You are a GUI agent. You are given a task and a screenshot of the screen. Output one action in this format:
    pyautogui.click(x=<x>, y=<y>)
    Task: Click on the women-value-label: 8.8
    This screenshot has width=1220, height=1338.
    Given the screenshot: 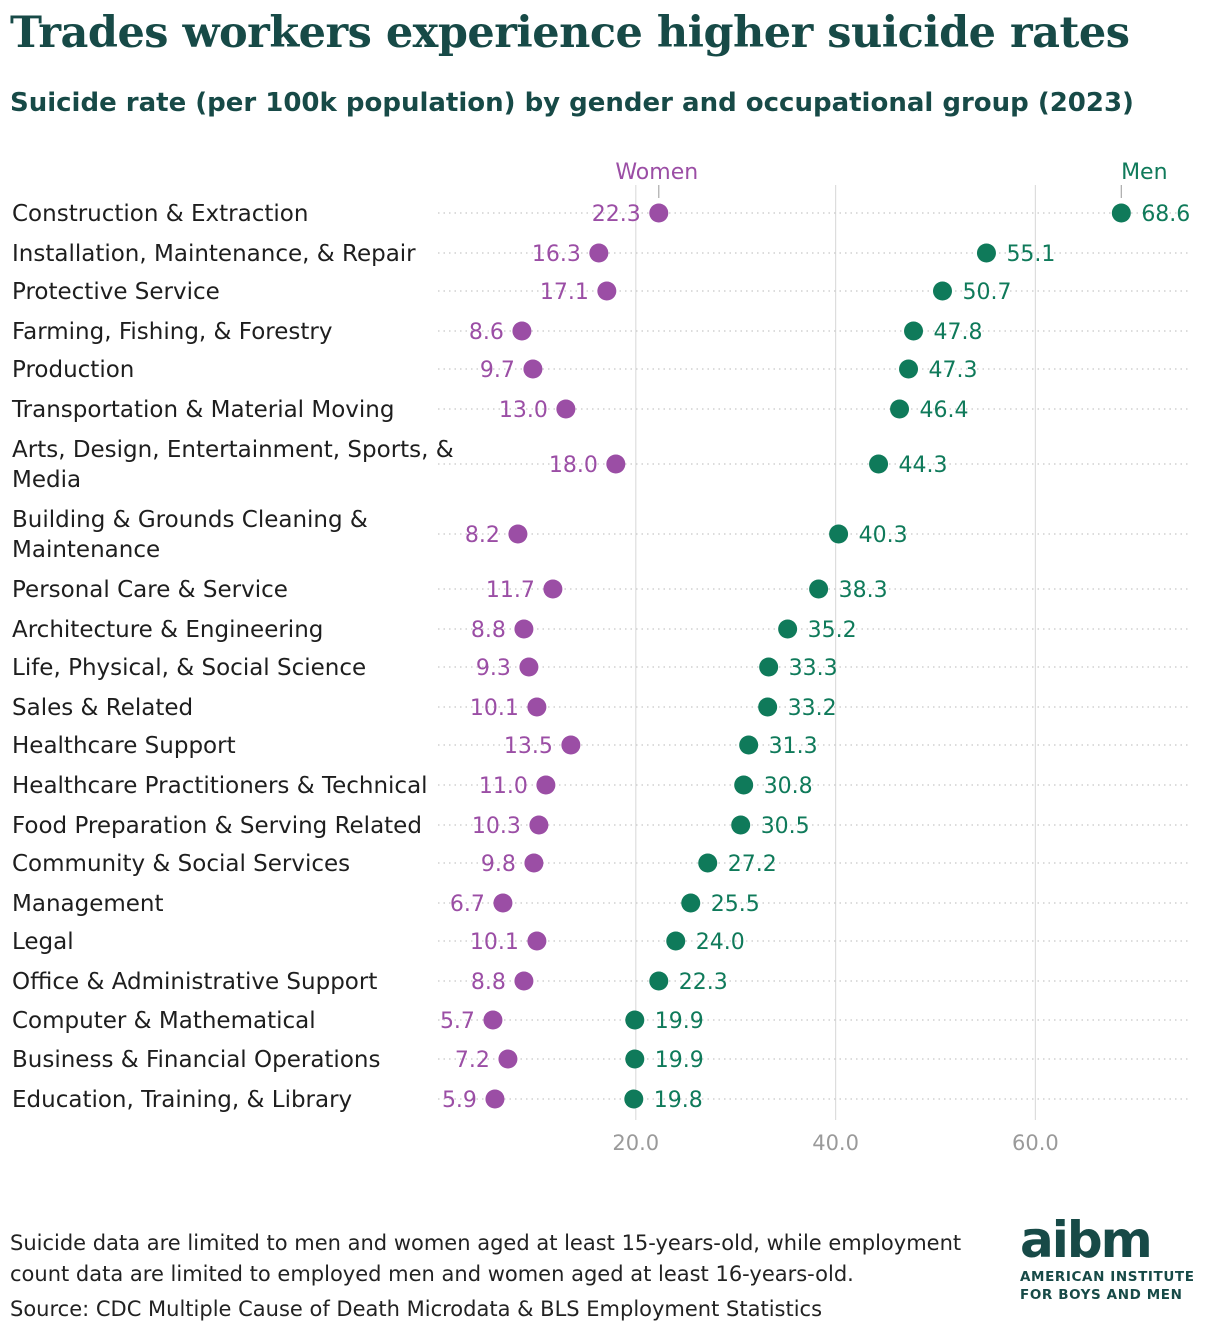 What is the action you would take?
    pyautogui.click(x=488, y=982)
    